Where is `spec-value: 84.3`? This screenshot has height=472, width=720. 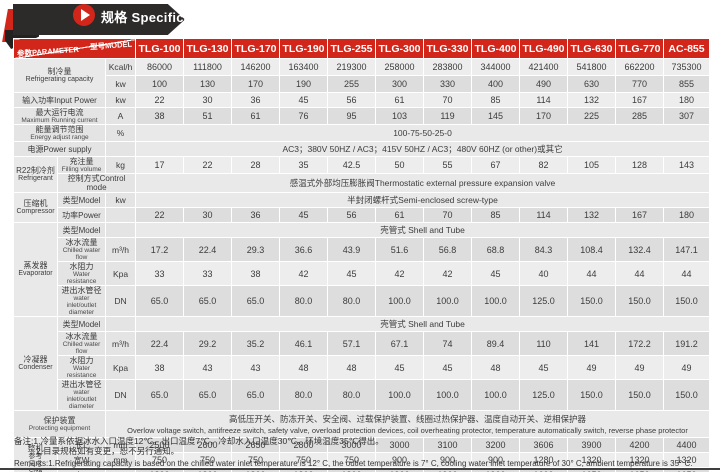 spec-value: 84.3 is located at coordinates (544, 249).